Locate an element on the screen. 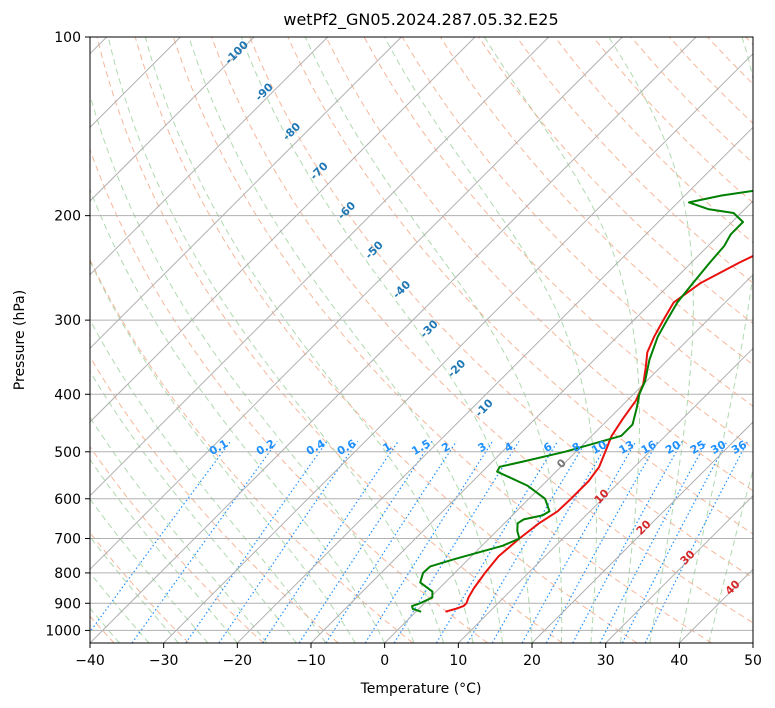 The height and width of the screenshot is (708, 775). y-axis: 100 200 300 400 500 600 700 800 900 1000 is located at coordinates (67, 334).